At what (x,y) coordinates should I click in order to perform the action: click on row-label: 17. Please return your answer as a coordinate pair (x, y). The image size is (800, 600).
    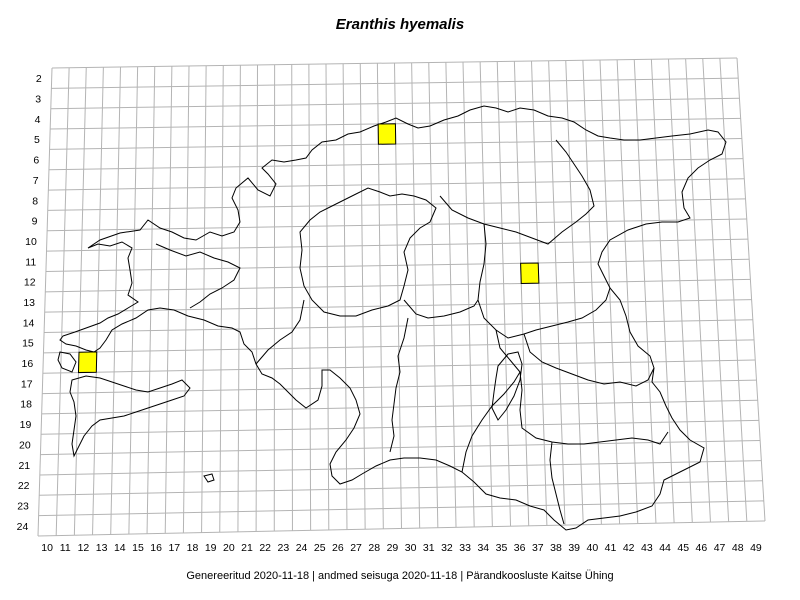
    Looking at the image, I should click on (27, 384).